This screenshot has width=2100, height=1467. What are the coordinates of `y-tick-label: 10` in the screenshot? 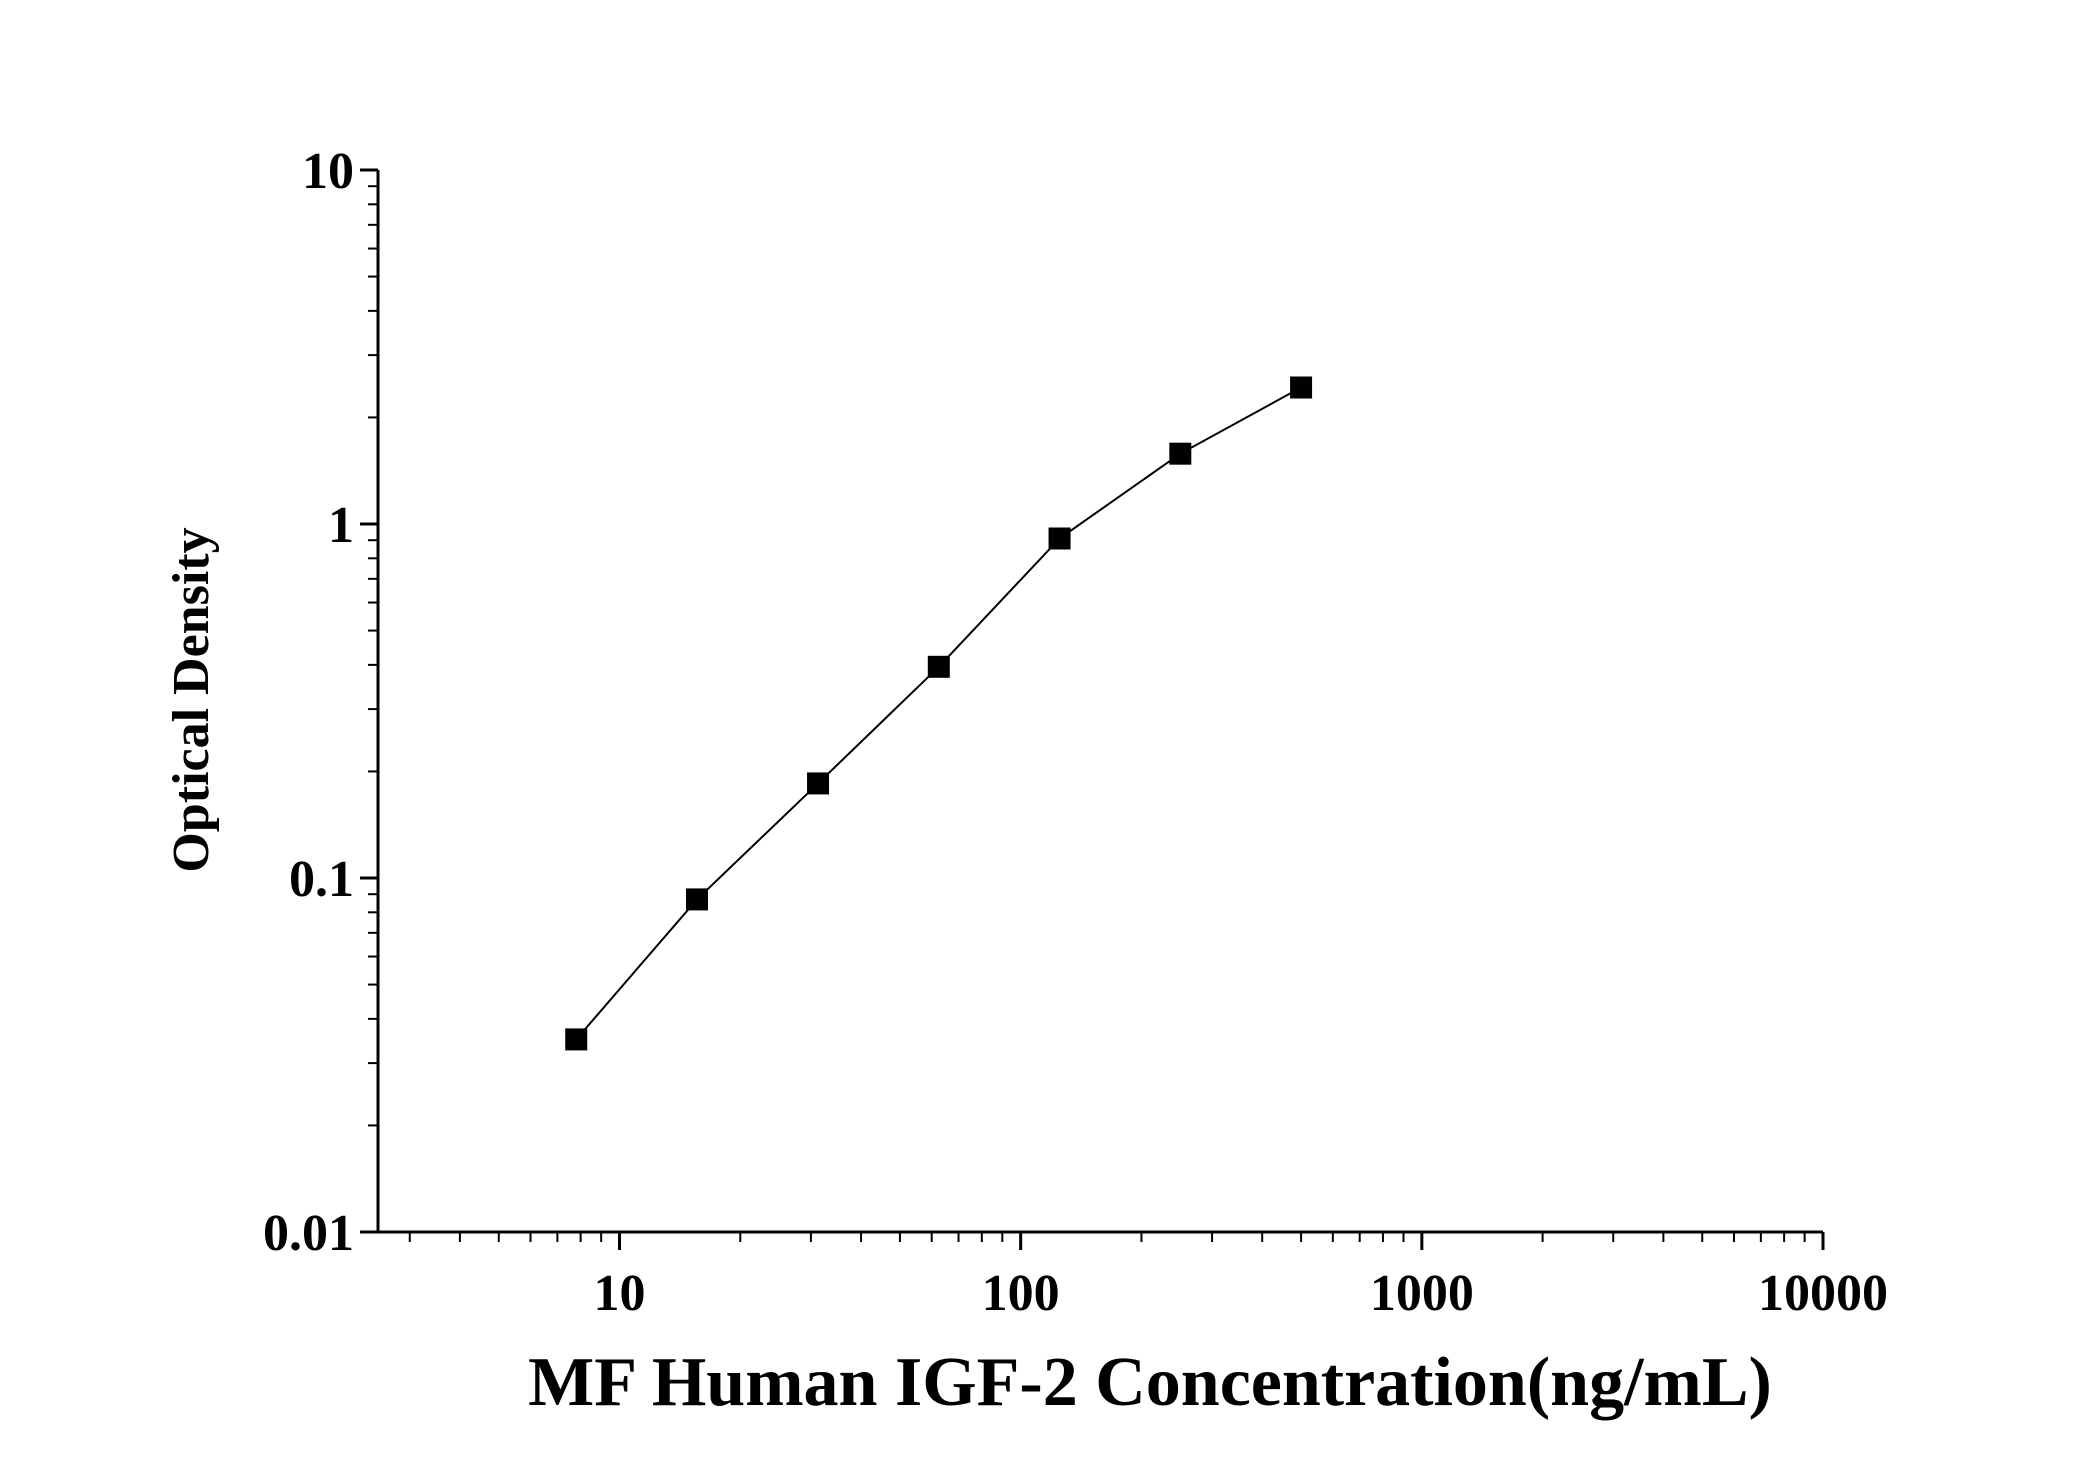 It's located at (328, 171).